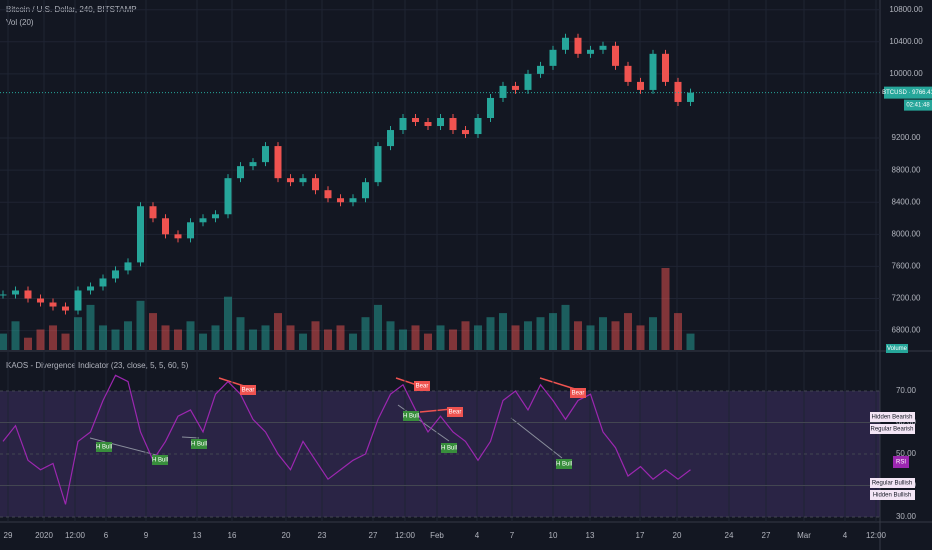  I want to click on legend-entry: Hidden Bullish, so click(892, 496).